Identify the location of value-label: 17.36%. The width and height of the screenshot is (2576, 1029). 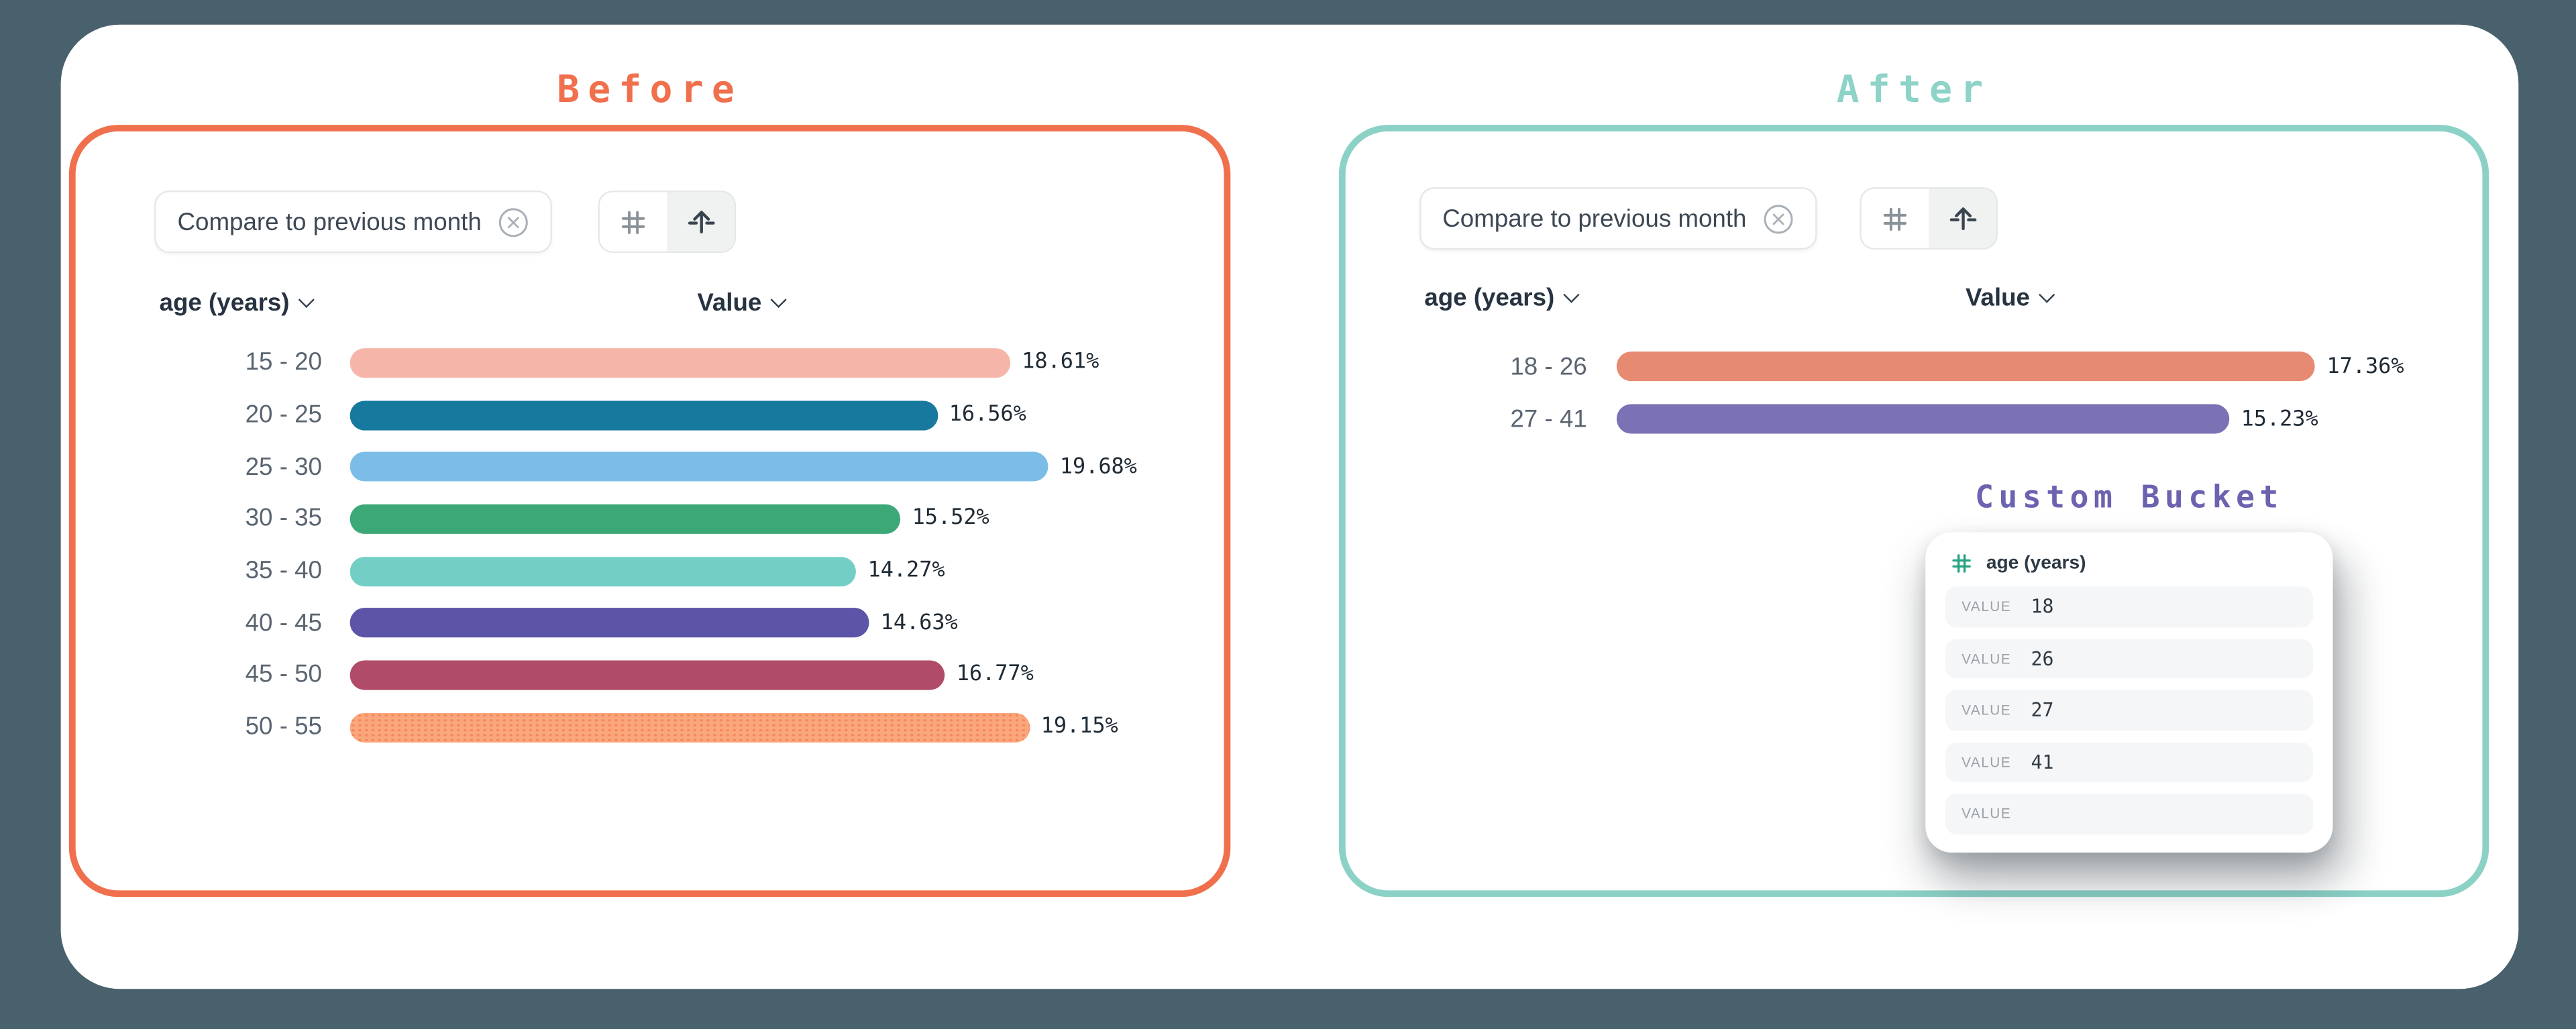
(2365, 366).